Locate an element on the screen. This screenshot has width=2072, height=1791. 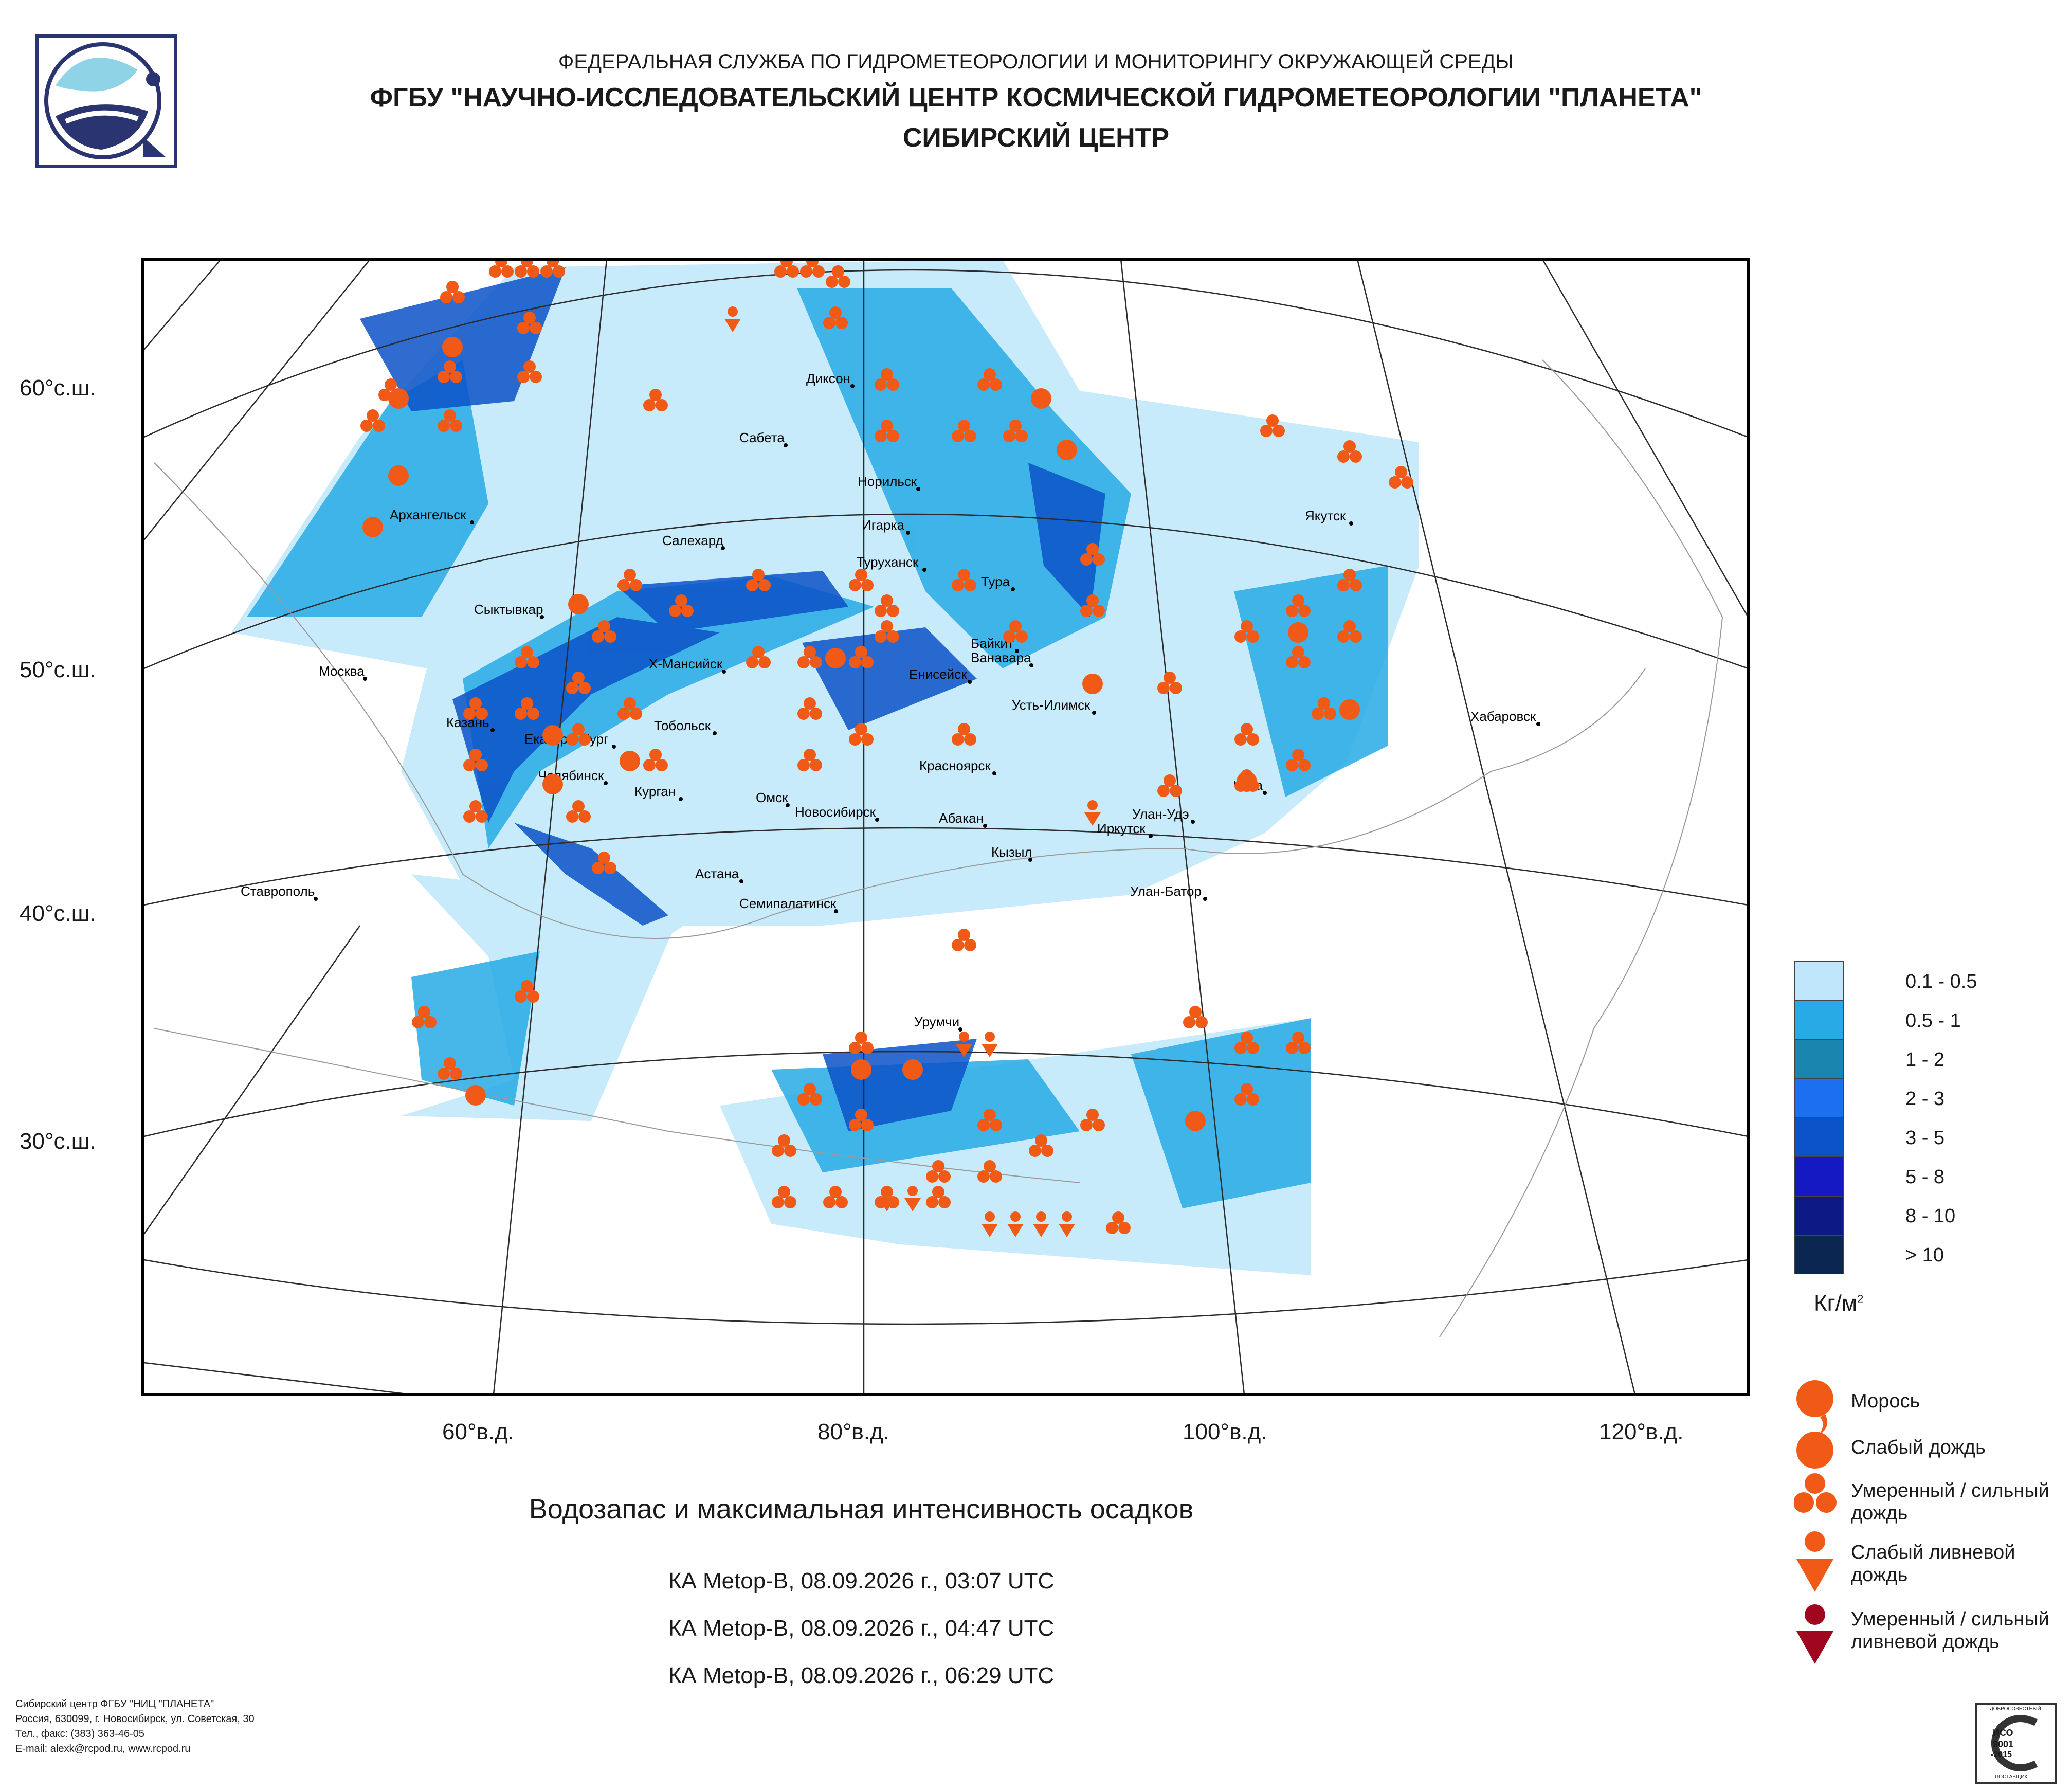
city-label: Ставрополь is located at coordinates (278, 891).